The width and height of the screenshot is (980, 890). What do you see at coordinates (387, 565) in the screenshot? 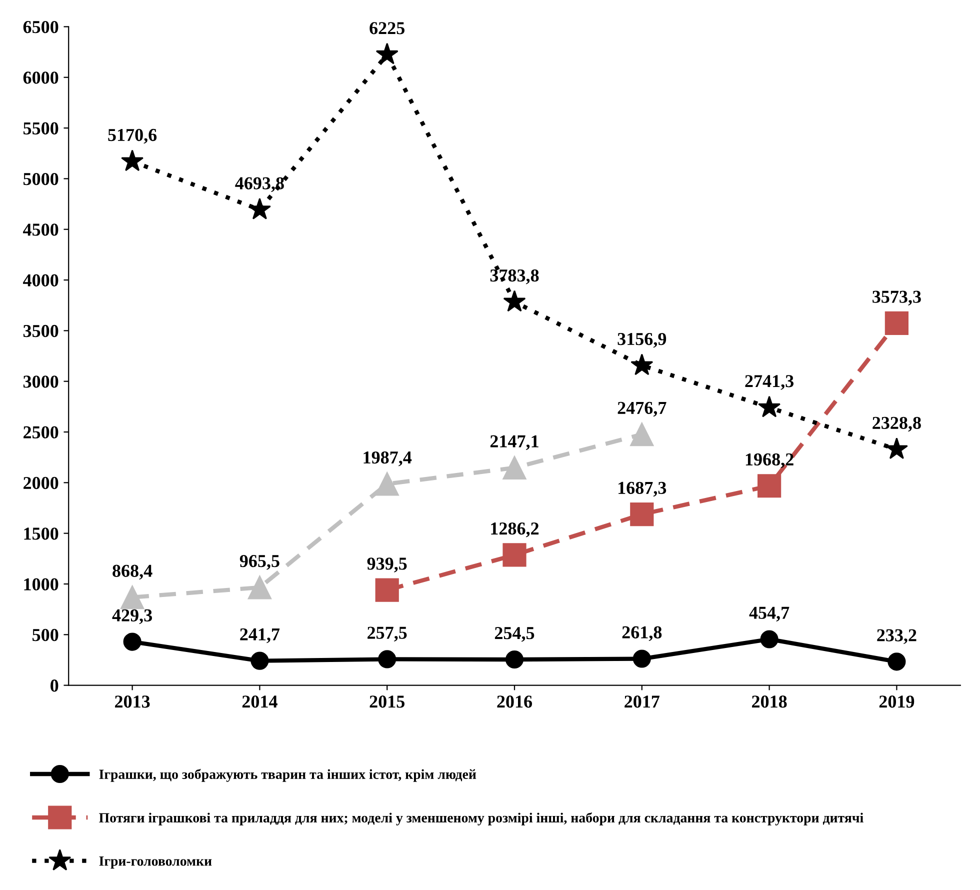
I see `data-label: 939,5` at bounding box center [387, 565].